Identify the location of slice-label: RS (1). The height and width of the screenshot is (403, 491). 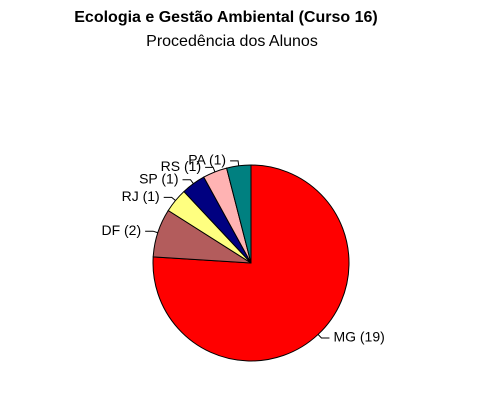
(181, 166).